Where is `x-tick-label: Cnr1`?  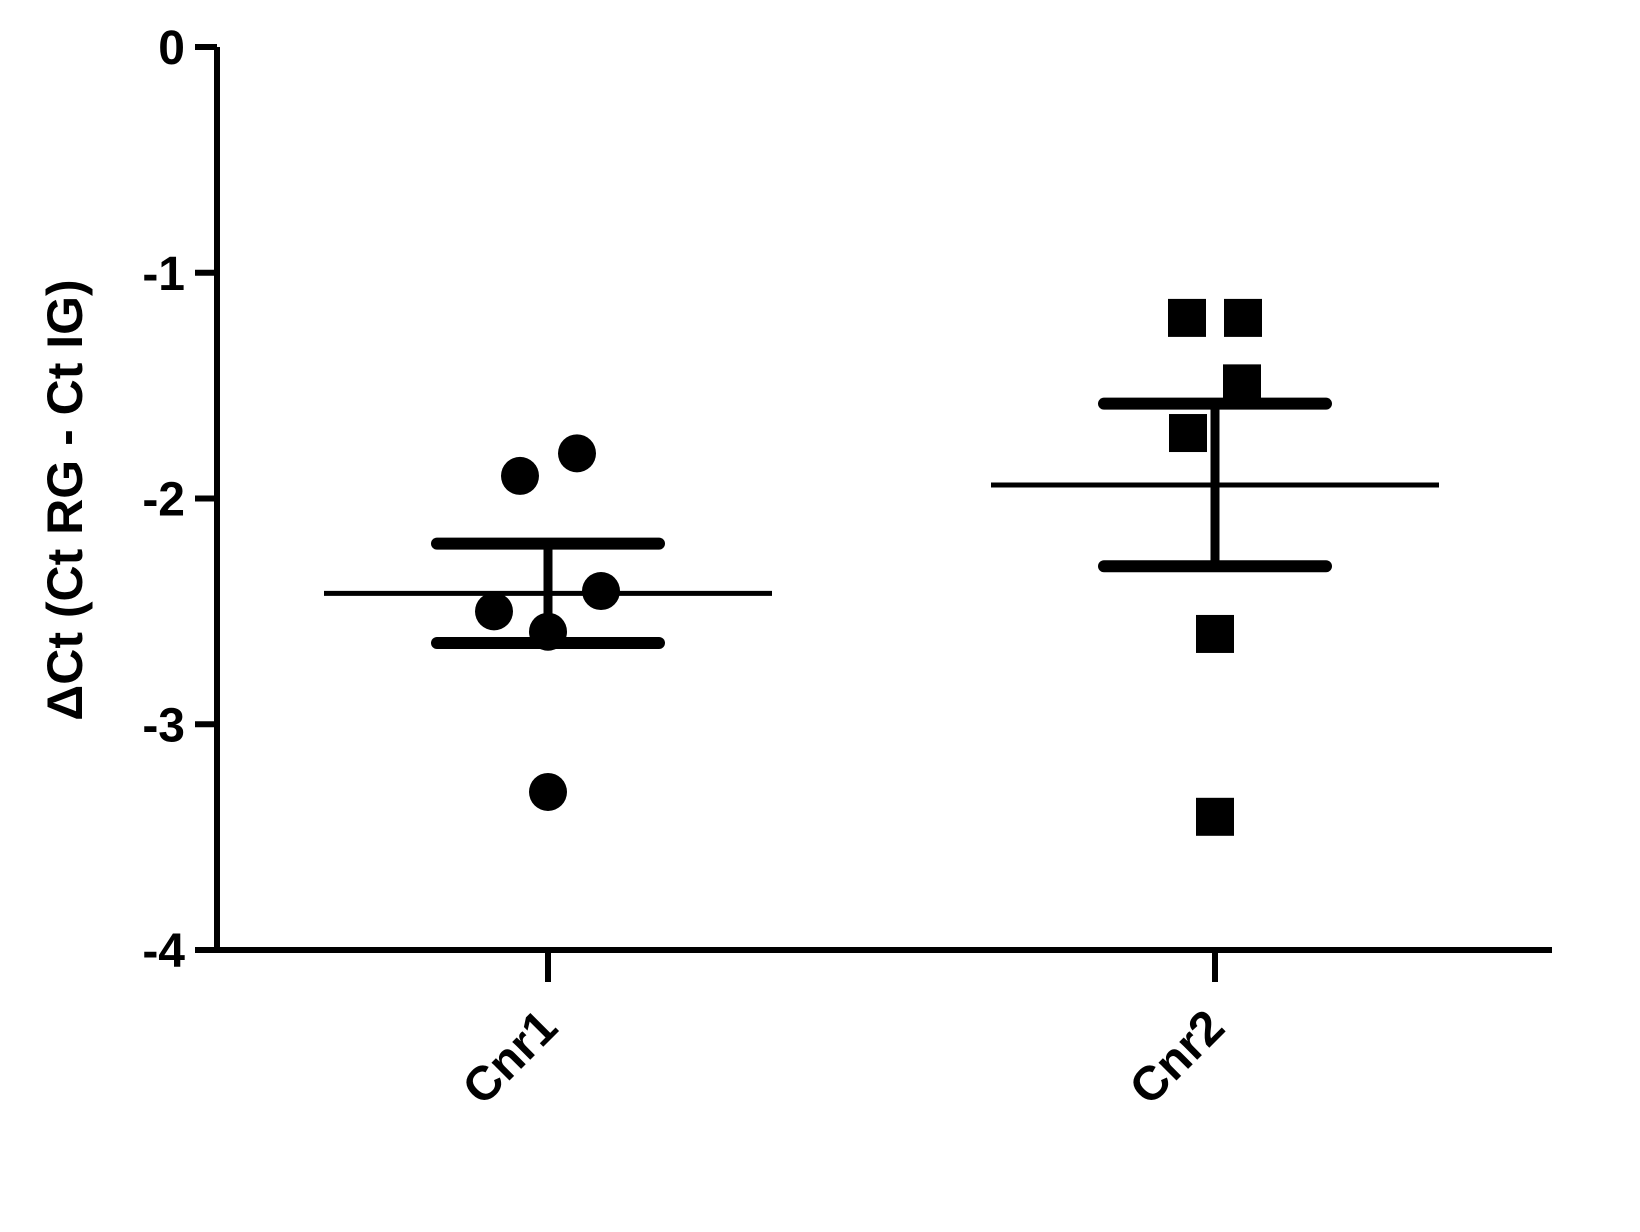 x-tick-label: Cnr1 is located at coordinates (510, 1057).